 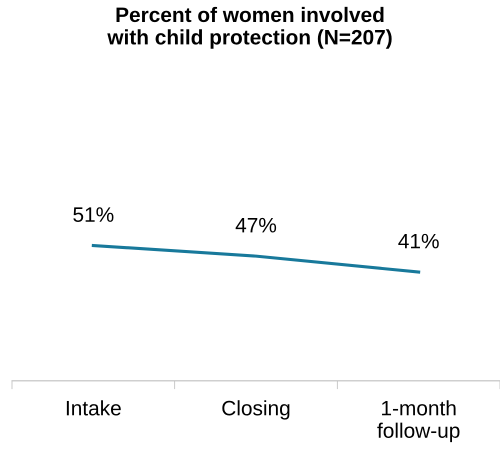 I want to click on data-label: 41%, so click(x=418, y=241).